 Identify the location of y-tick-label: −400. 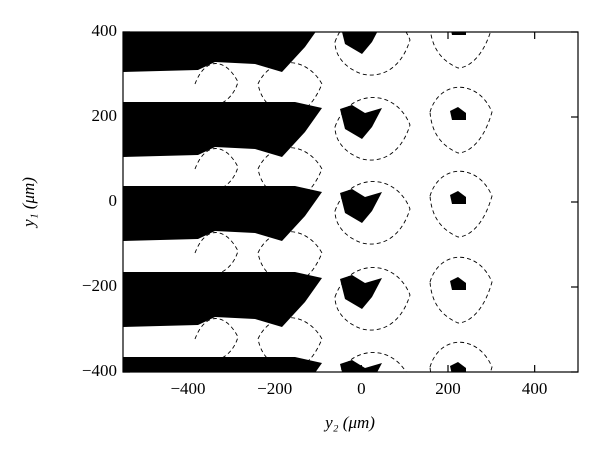
(99, 370).